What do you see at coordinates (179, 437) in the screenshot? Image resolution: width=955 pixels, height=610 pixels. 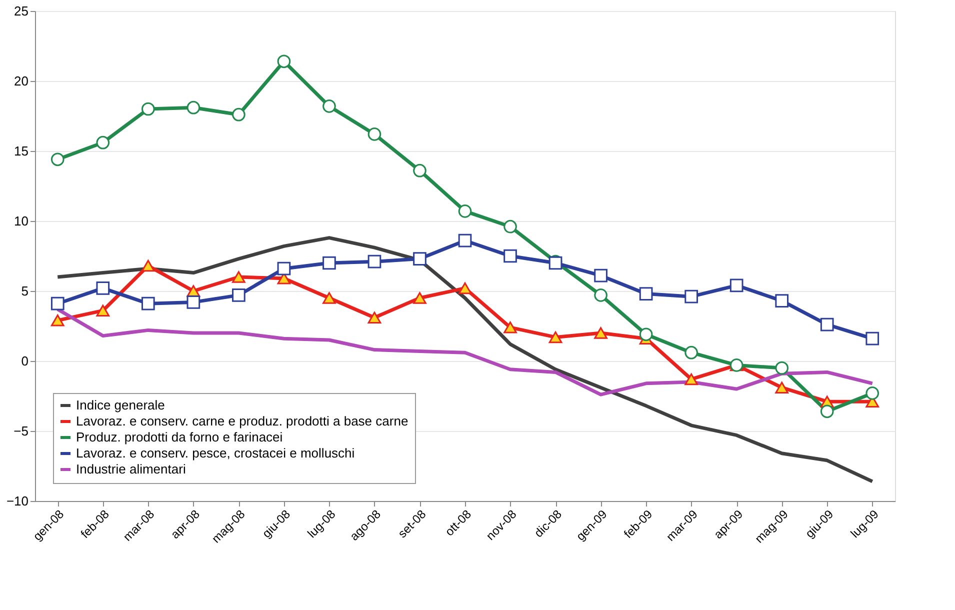 I see `legend-label: Produz. prodotti da forno e farinacei` at bounding box center [179, 437].